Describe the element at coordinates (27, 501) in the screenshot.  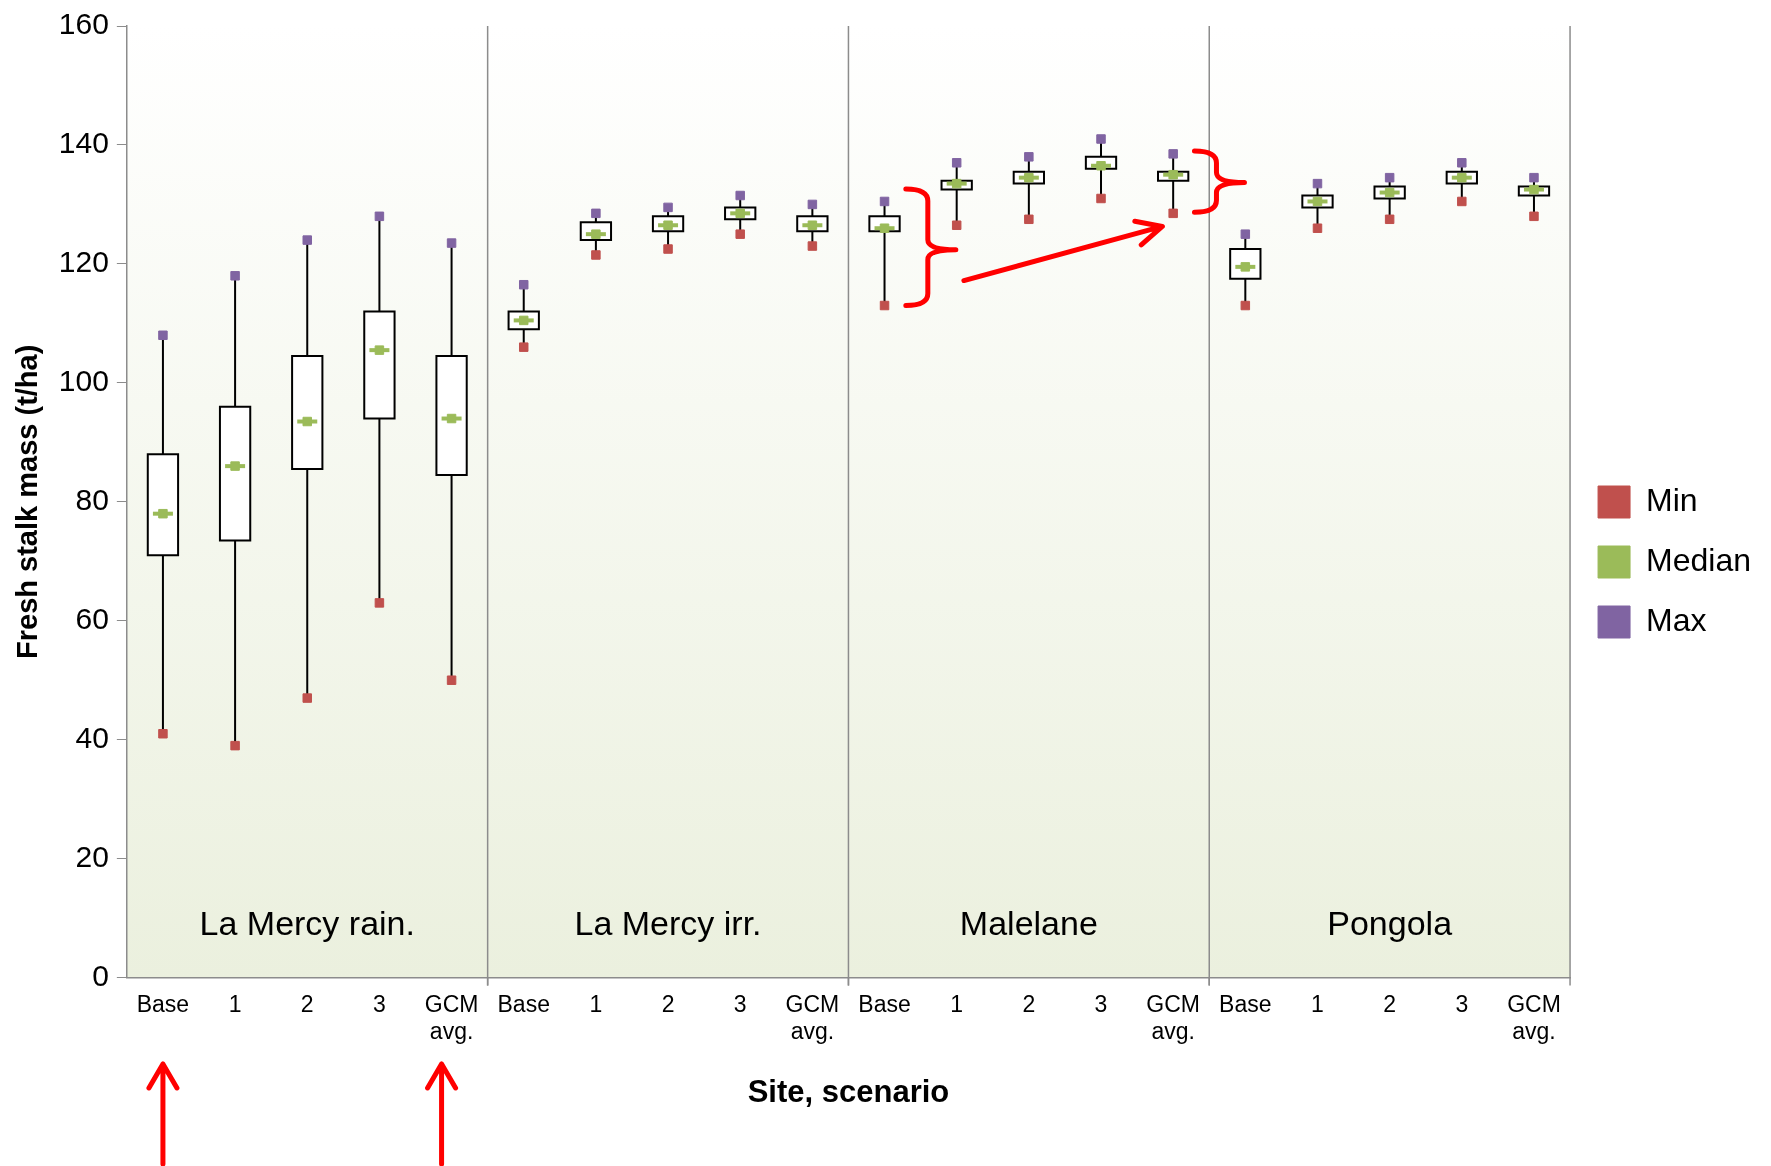
I see `y-axis-title: Fresh stalk mass (t/ha)` at that location.